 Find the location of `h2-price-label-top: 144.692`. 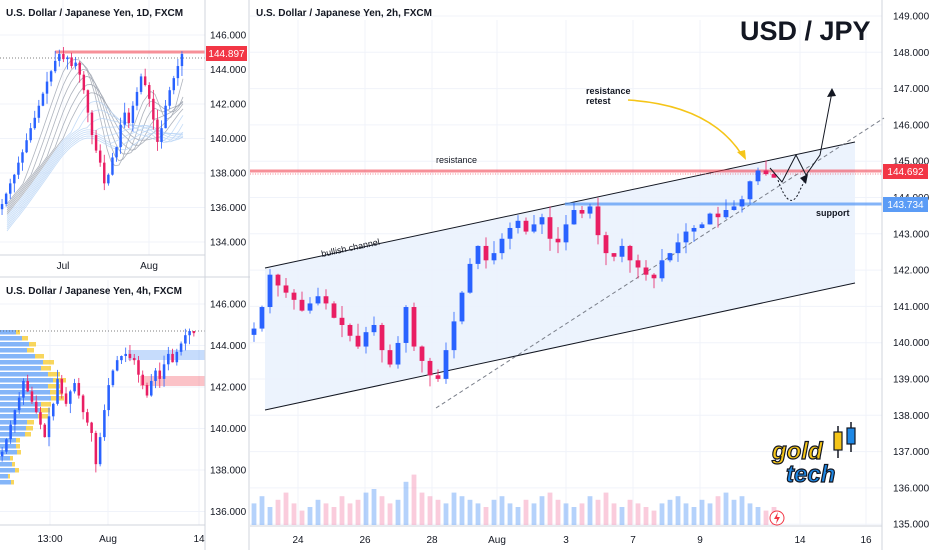

h2-price-label-top: 144.692 is located at coordinates (905, 172).